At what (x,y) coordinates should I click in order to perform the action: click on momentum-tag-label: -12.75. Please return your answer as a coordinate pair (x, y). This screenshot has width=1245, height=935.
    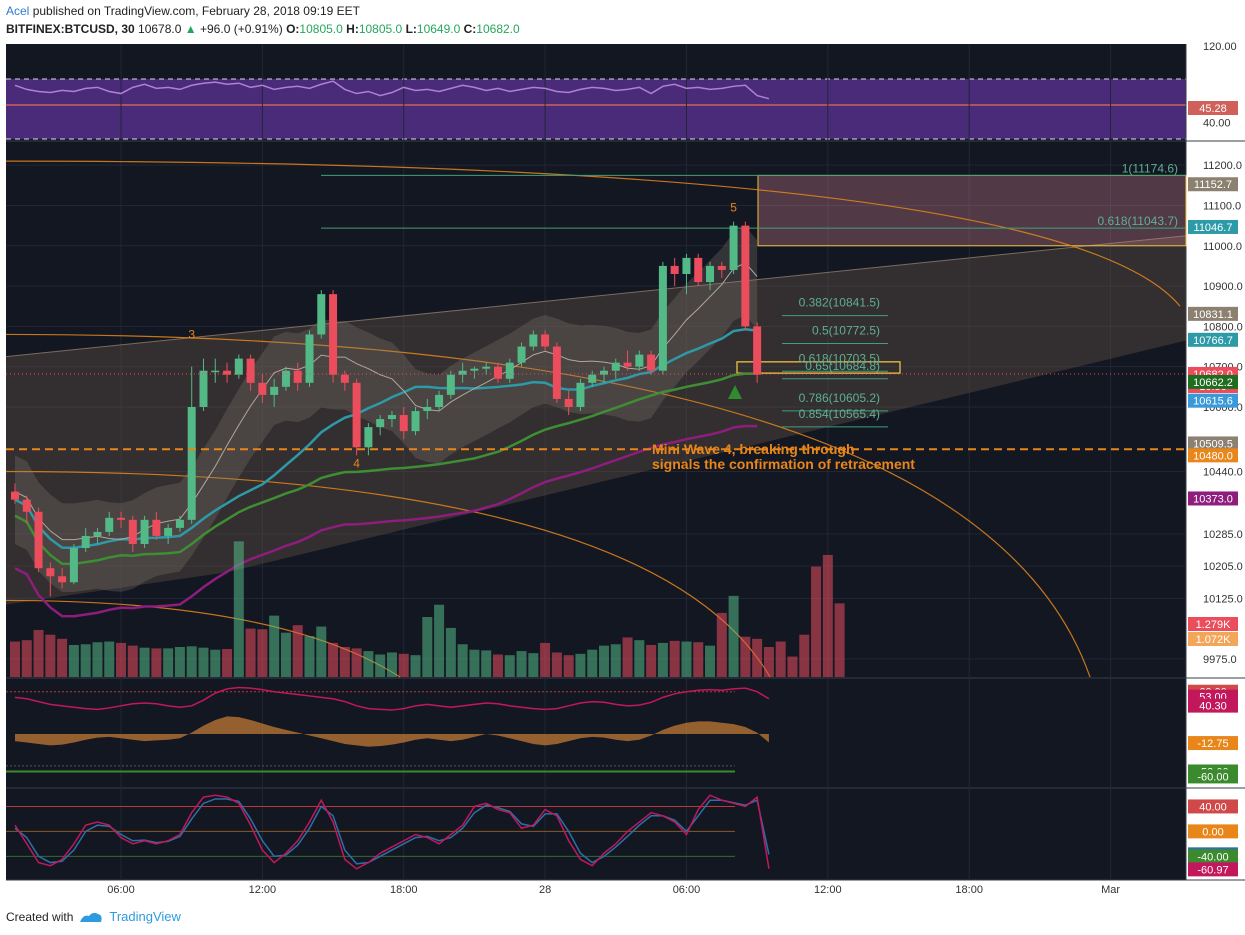
    Looking at the image, I should click on (1212, 744).